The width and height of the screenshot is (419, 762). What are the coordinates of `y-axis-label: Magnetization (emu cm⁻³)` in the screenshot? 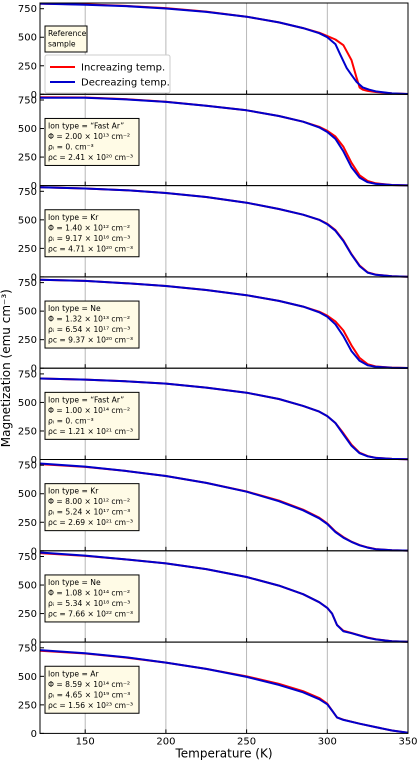 It's located at (6, 368).